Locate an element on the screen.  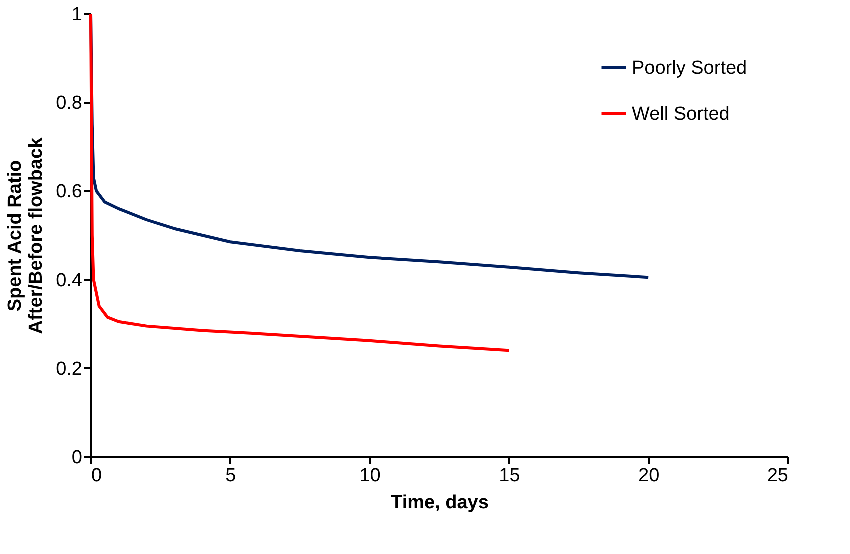
legend-label: Poorly Sorted is located at coordinates (690, 68).